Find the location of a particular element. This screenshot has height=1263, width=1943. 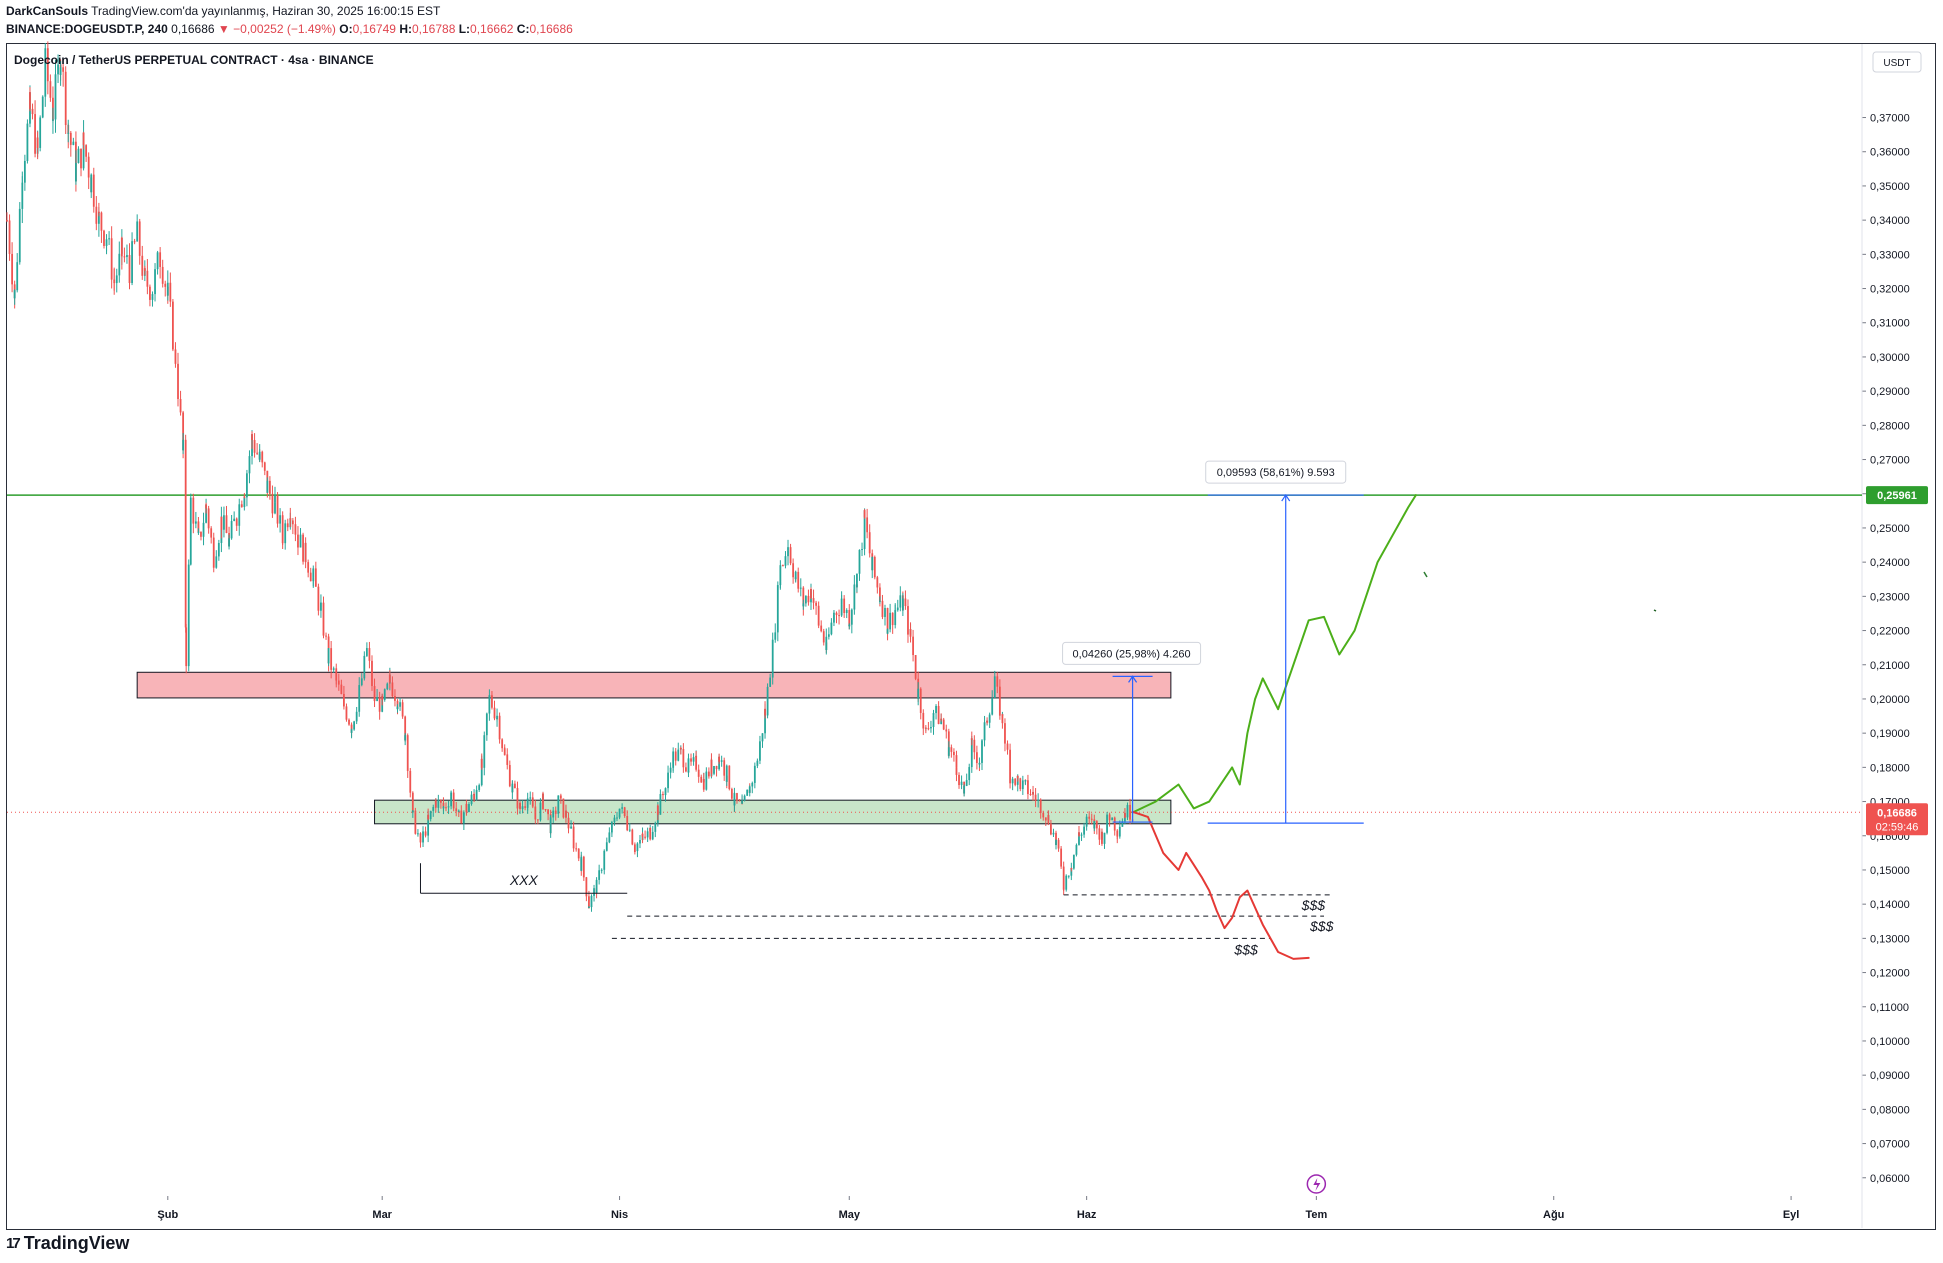

x-tick-label: Şub is located at coordinates (167, 1215).